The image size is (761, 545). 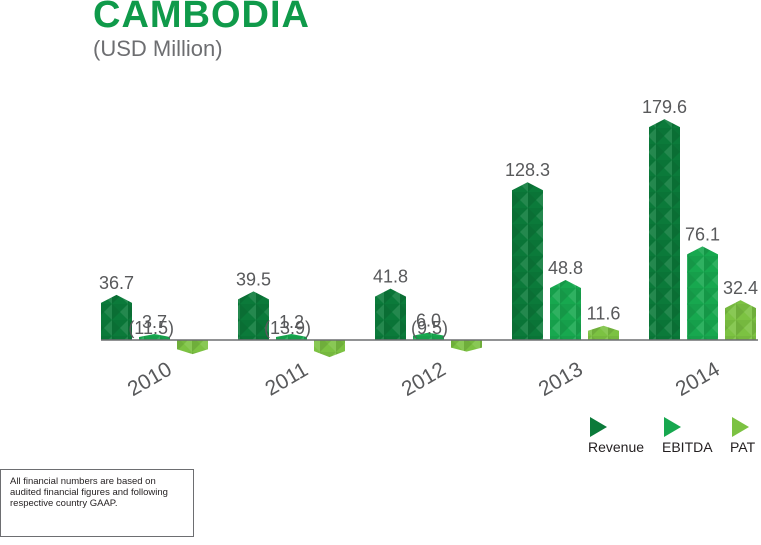 What do you see at coordinates (291, 337) in the screenshot?
I see `bar-texture-ebitda-2011` at bounding box center [291, 337].